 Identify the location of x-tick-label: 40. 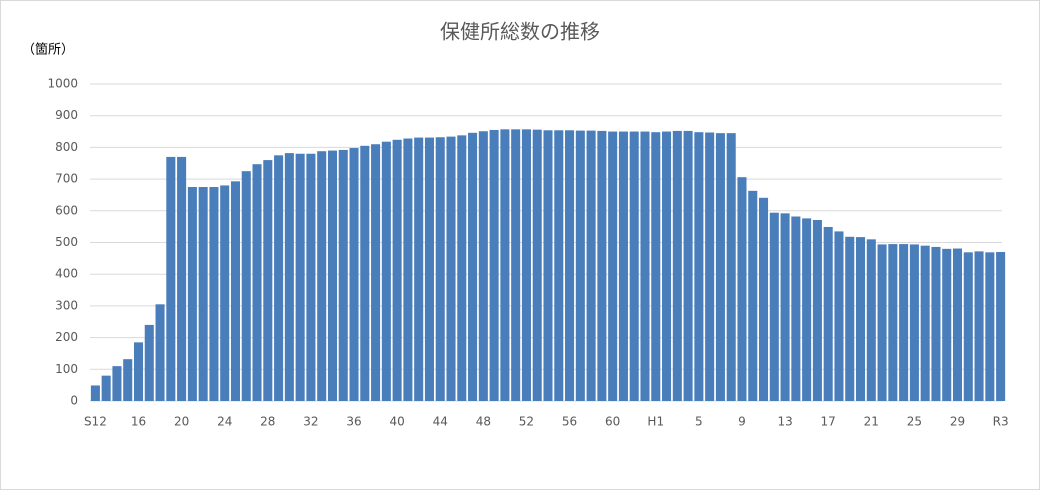
(396, 422).